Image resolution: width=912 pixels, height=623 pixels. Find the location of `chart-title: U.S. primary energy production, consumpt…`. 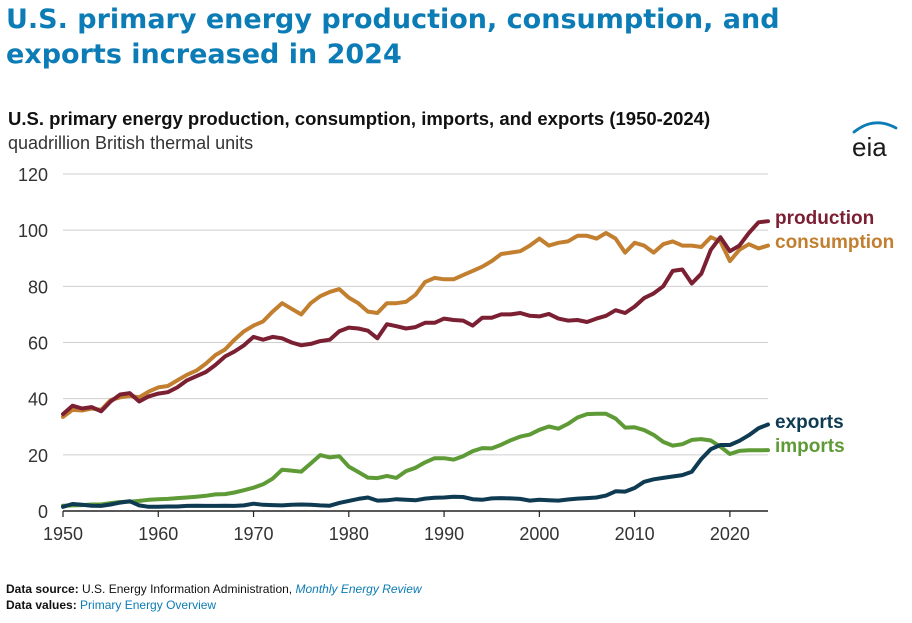

chart-title: U.S. primary energy production, consumpt… is located at coordinates (359, 118).